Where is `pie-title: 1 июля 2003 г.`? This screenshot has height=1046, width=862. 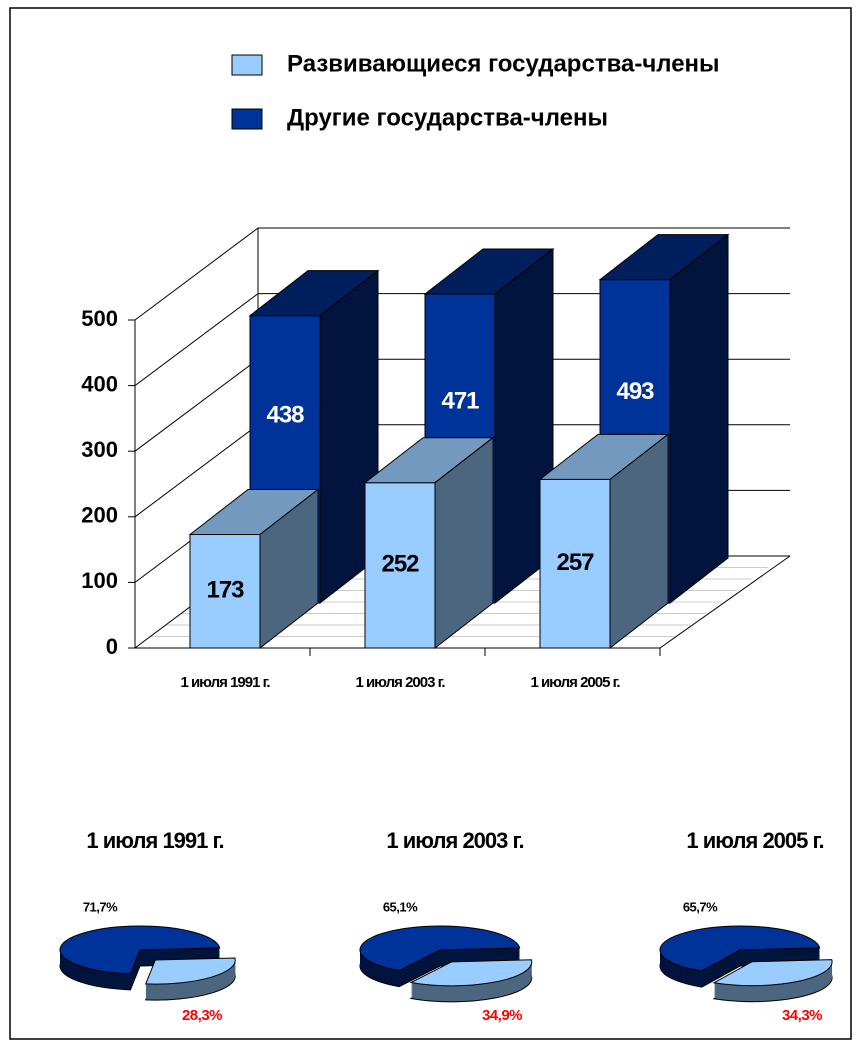 pie-title: 1 июля 2003 г. is located at coordinates (454, 840).